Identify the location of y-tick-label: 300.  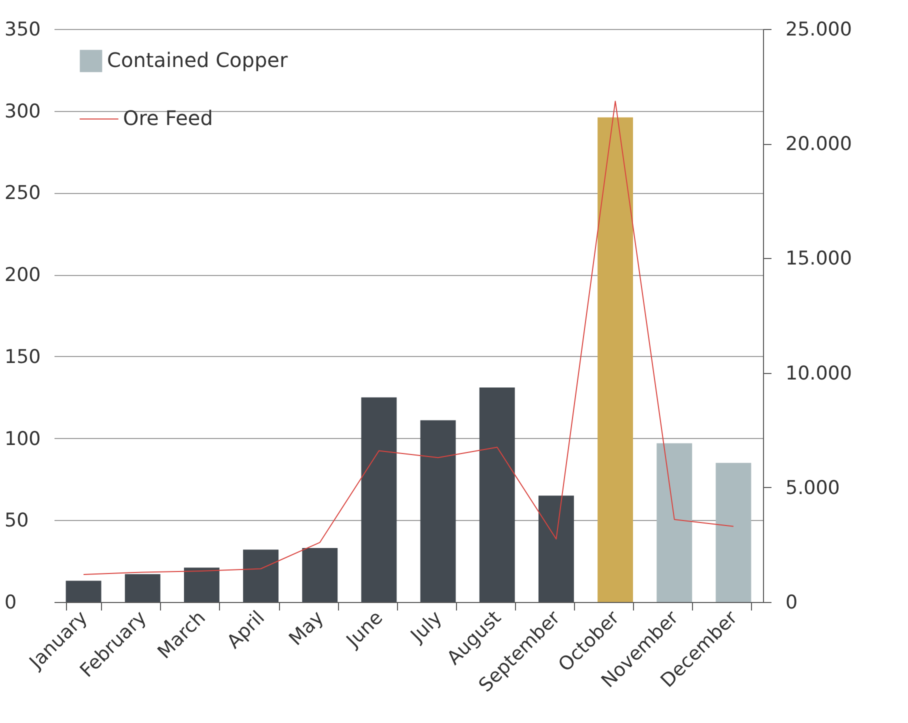
(22, 111).